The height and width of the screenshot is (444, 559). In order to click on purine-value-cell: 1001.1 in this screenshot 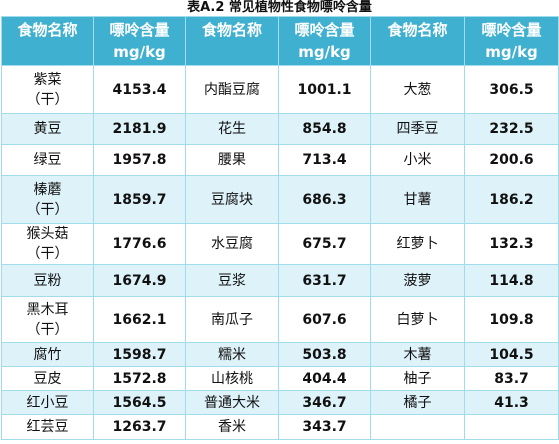, I will do `click(324, 89)`.